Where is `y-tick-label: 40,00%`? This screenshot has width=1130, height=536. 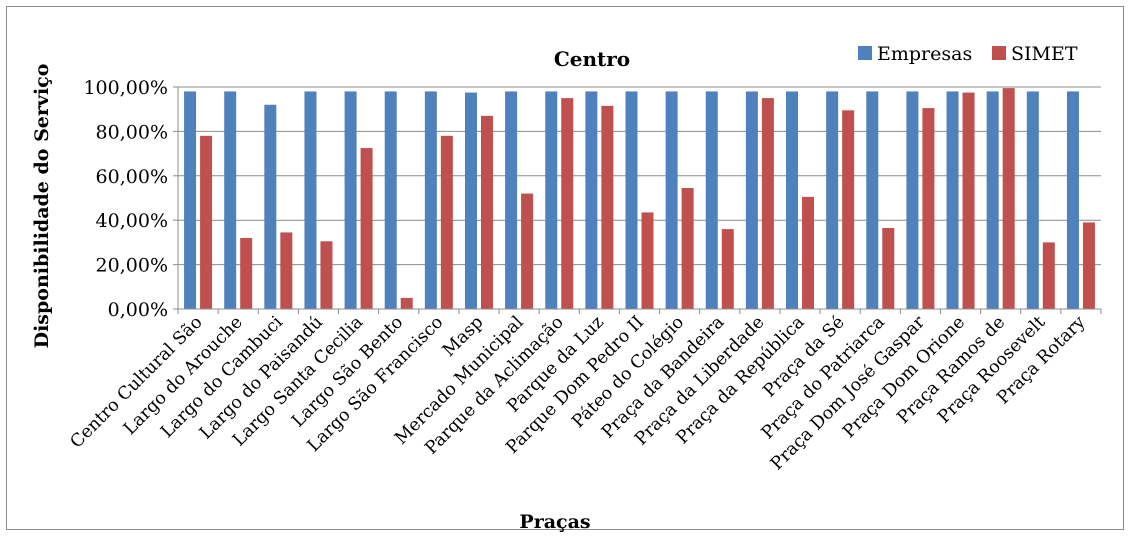 y-tick-label: 40,00% is located at coordinates (132, 221).